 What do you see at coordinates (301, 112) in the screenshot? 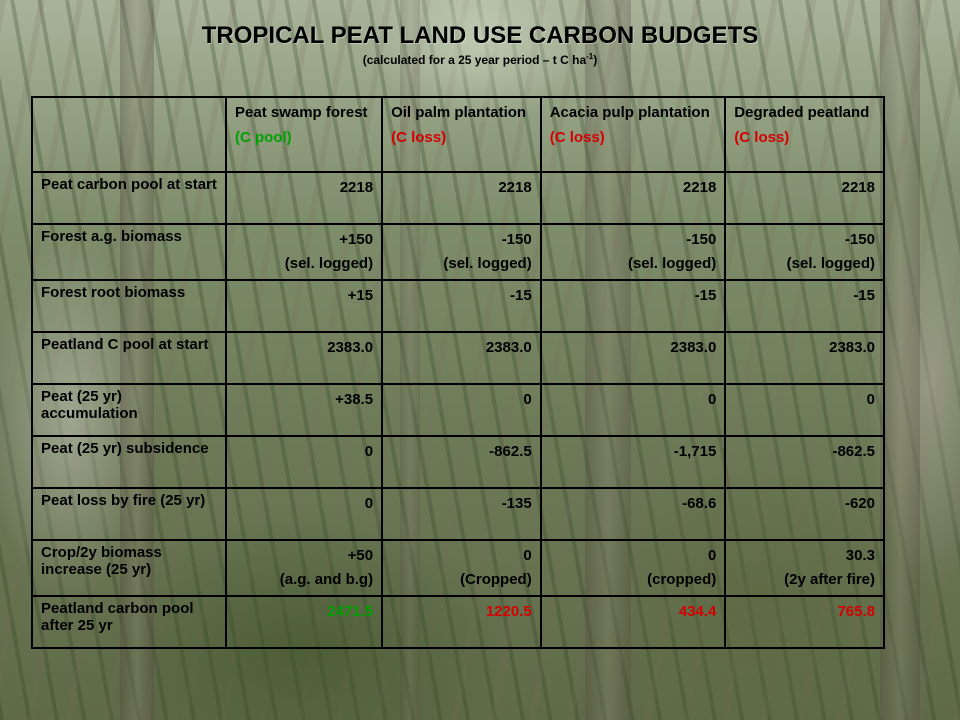
I see `column-name: Peat swamp forest` at bounding box center [301, 112].